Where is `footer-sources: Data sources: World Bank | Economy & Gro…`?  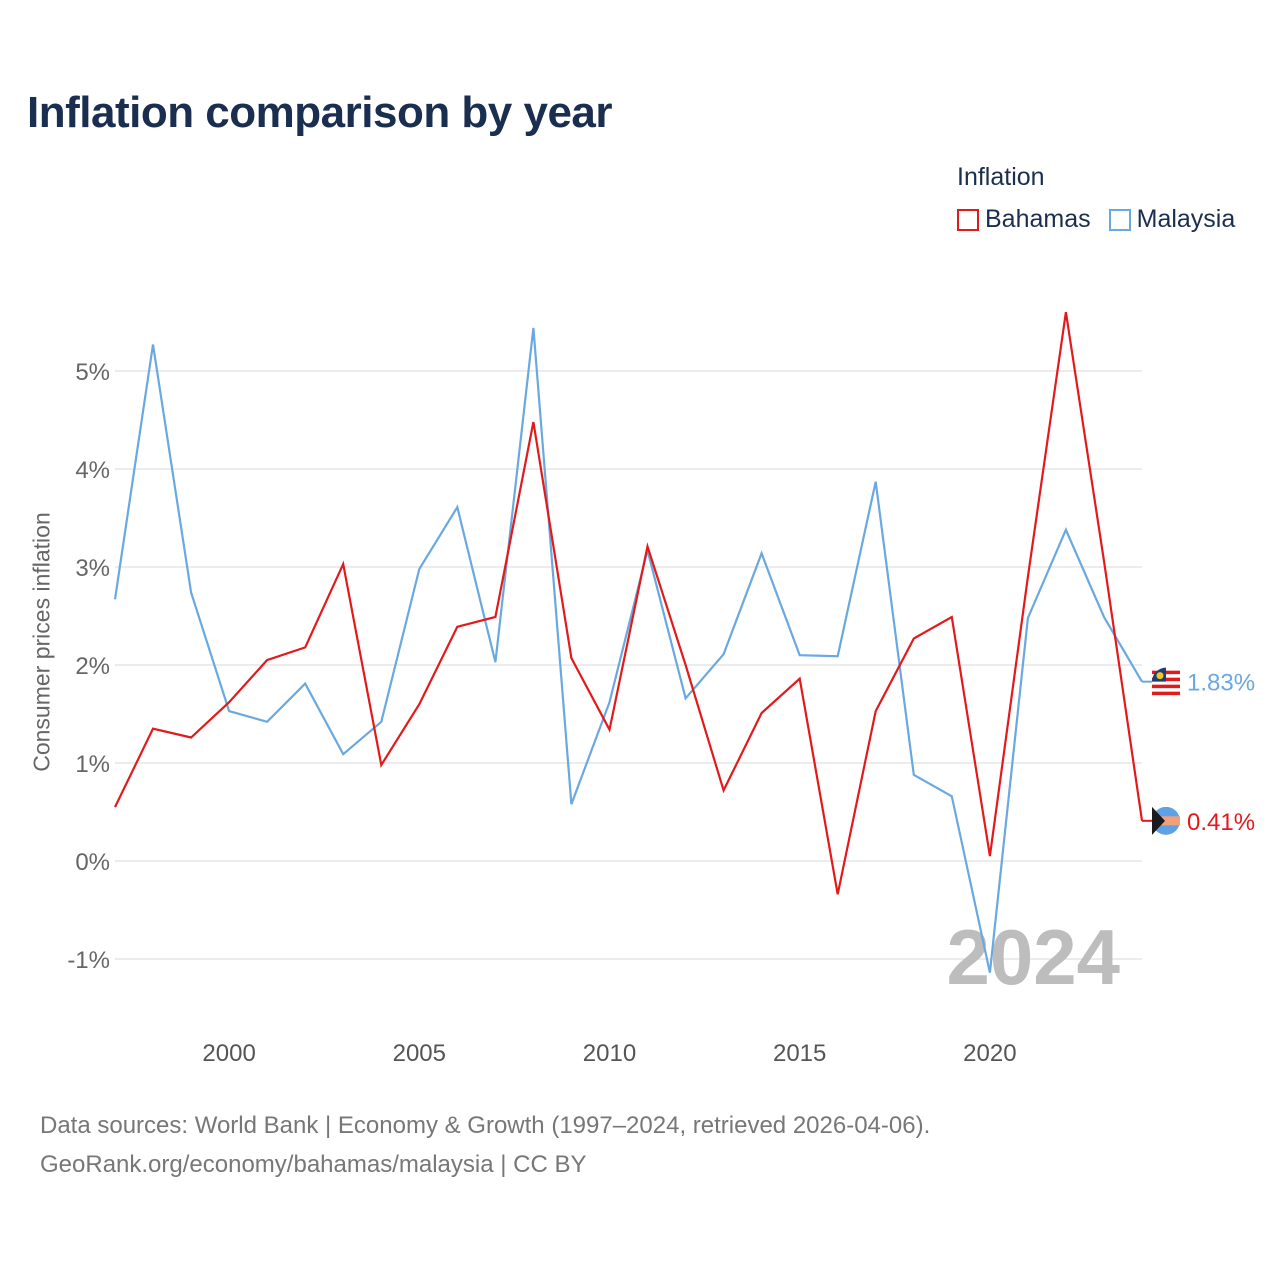
footer-sources: Data sources: World Bank | Economy & Gro… is located at coordinates (485, 1125).